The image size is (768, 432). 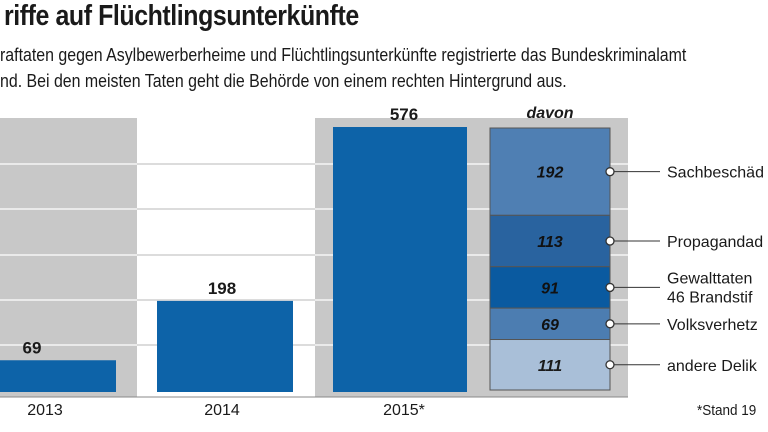 I want to click on breakdown-label-line2: 46 Brandstif, so click(x=710, y=297).